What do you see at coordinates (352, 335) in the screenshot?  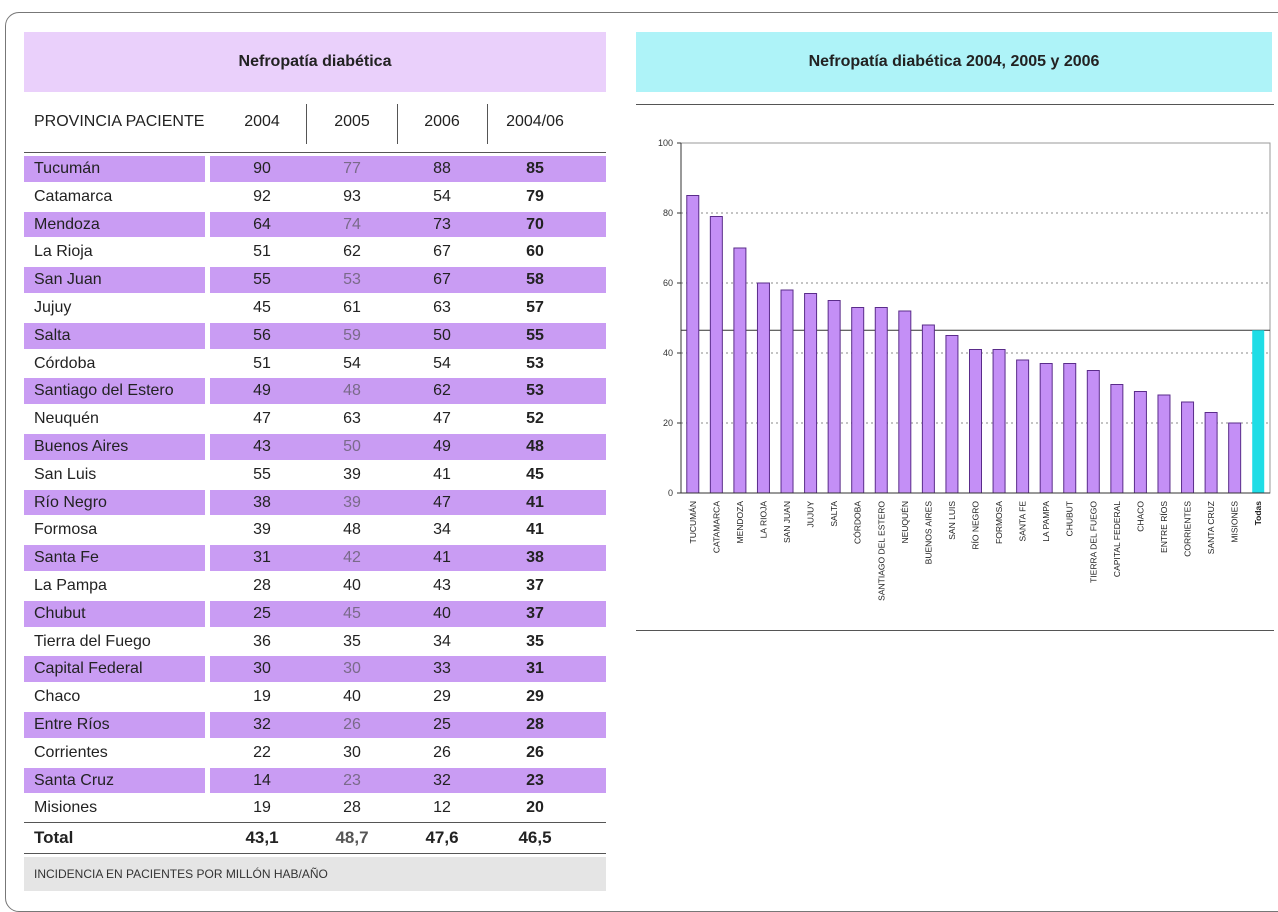 I see `table-cell: 59` at bounding box center [352, 335].